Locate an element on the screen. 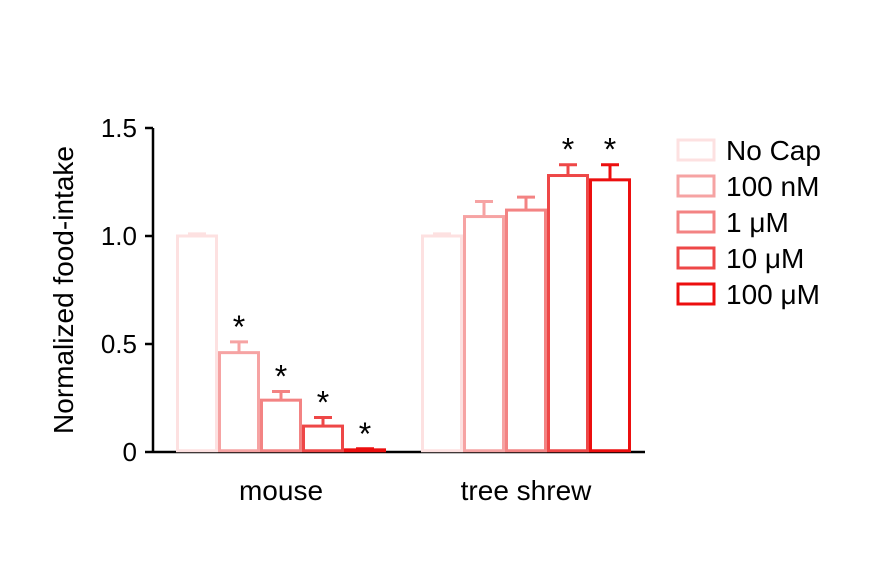 This screenshot has height=565, width=870. y-tick-label: 1.5 is located at coordinates (119, 128).